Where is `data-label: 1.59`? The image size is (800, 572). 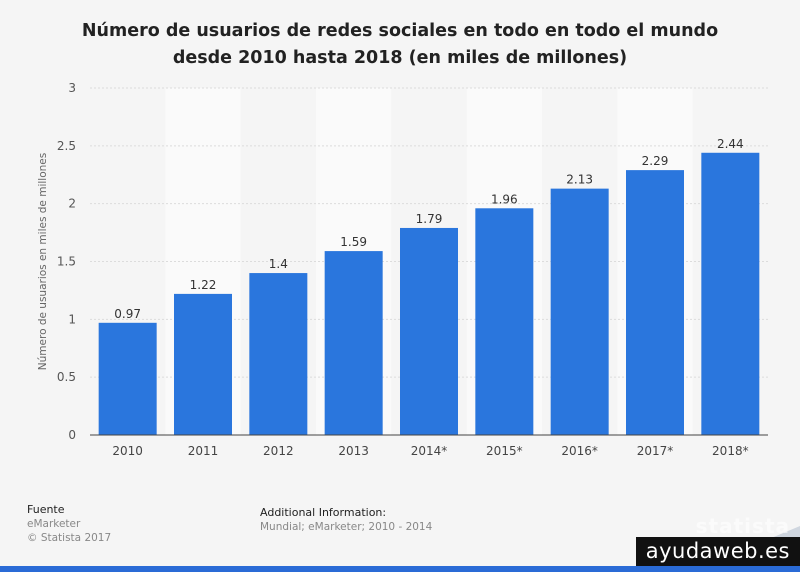
data-label: 1.59 is located at coordinates (353, 242).